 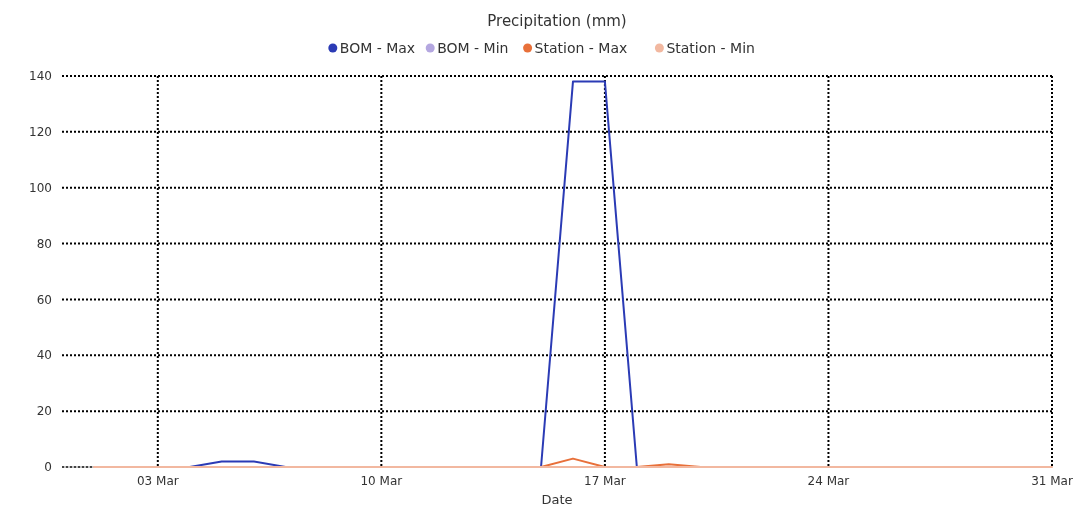 I want to click on y-tick-label: 120, so click(x=40, y=132).